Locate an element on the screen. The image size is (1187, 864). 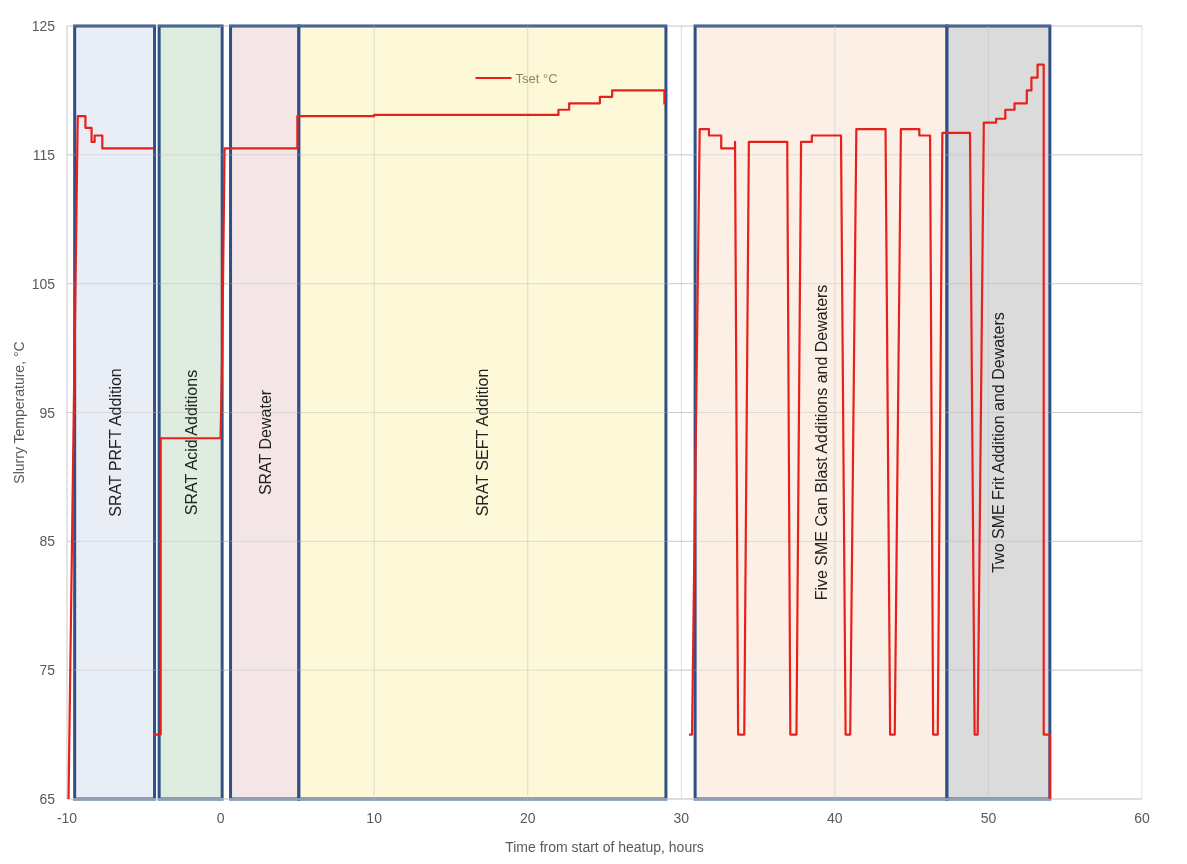
x-tick-label: 20 is located at coordinates (527, 818).